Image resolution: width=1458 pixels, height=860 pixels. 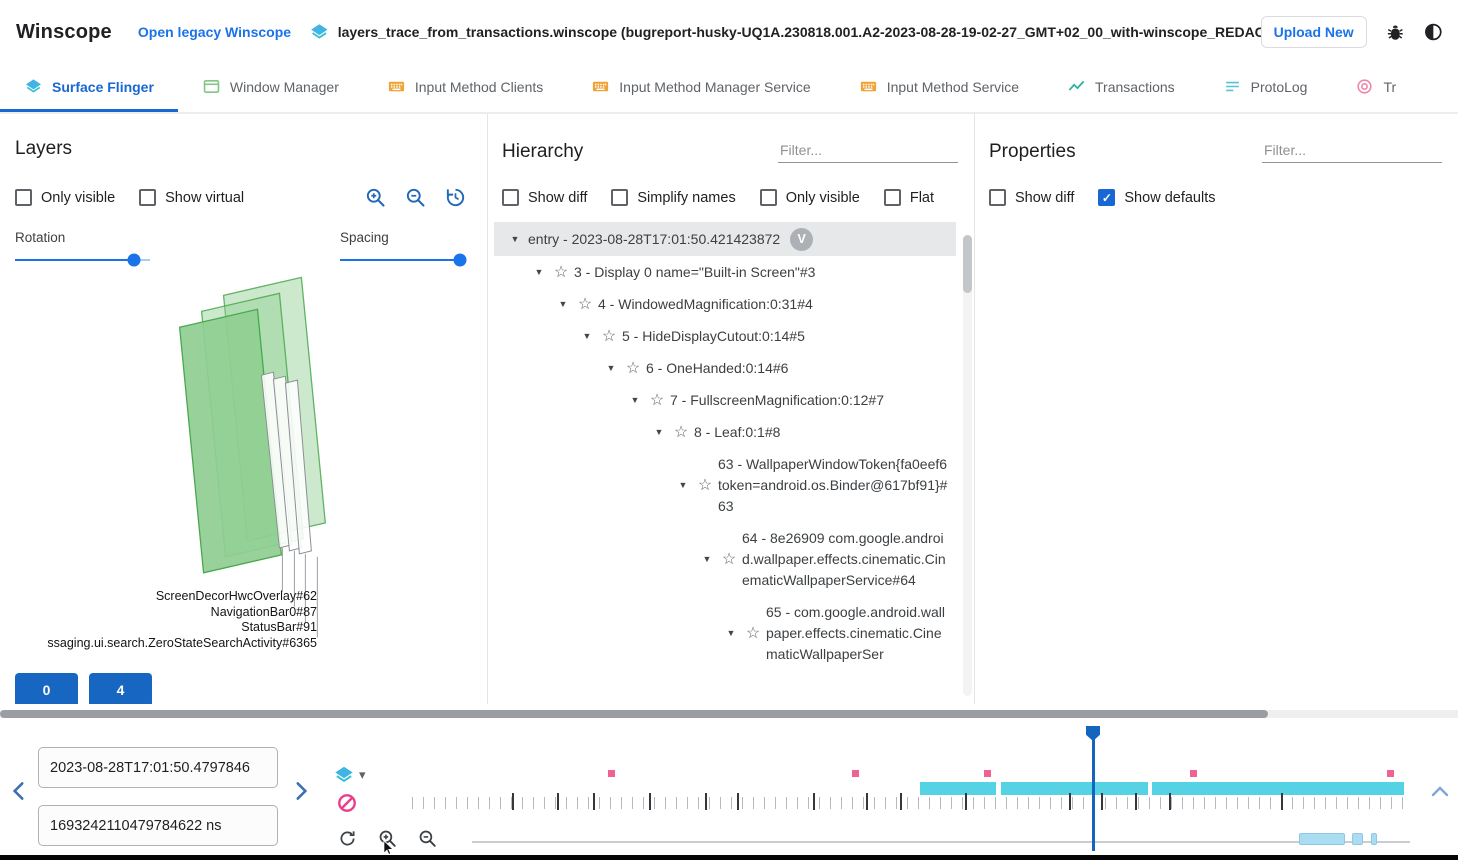 What do you see at coordinates (725, 400) in the screenshot?
I see `tree-node: ▼ ☆ 7 - FullscreenMagnification:0:12#7` at bounding box center [725, 400].